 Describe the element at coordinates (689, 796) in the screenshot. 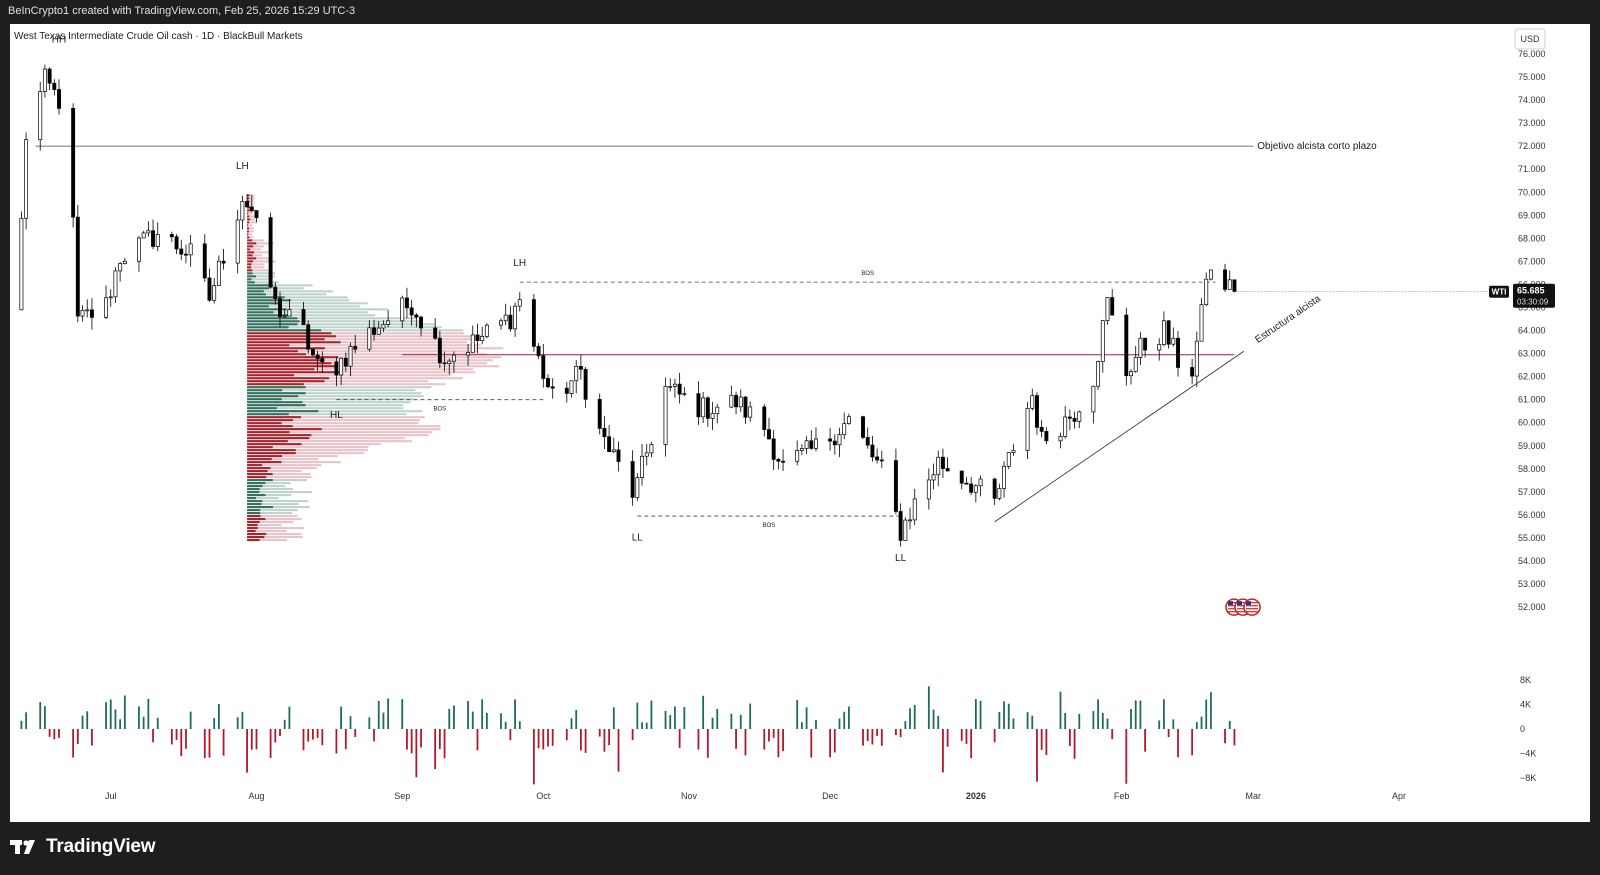

I see `x-tick-label: Nov` at that location.